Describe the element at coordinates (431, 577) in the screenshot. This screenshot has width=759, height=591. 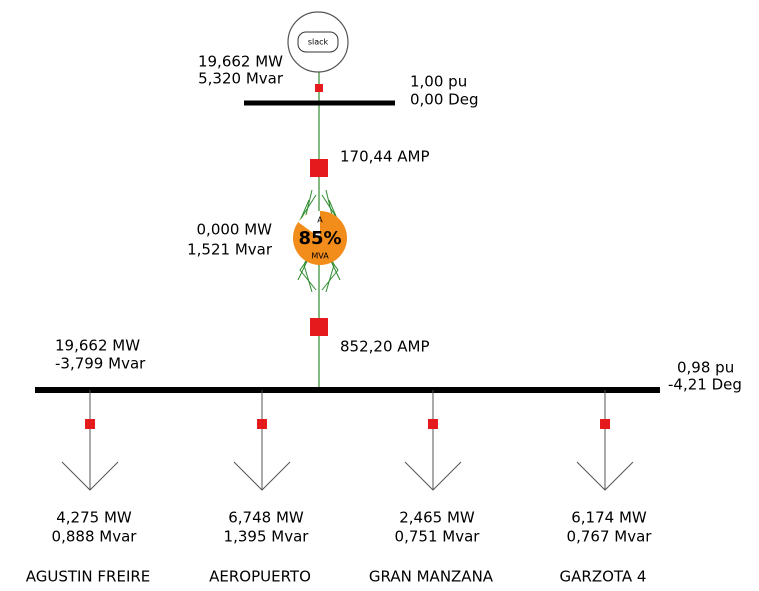
I see `load-name: GRAN MANZANA` at that location.